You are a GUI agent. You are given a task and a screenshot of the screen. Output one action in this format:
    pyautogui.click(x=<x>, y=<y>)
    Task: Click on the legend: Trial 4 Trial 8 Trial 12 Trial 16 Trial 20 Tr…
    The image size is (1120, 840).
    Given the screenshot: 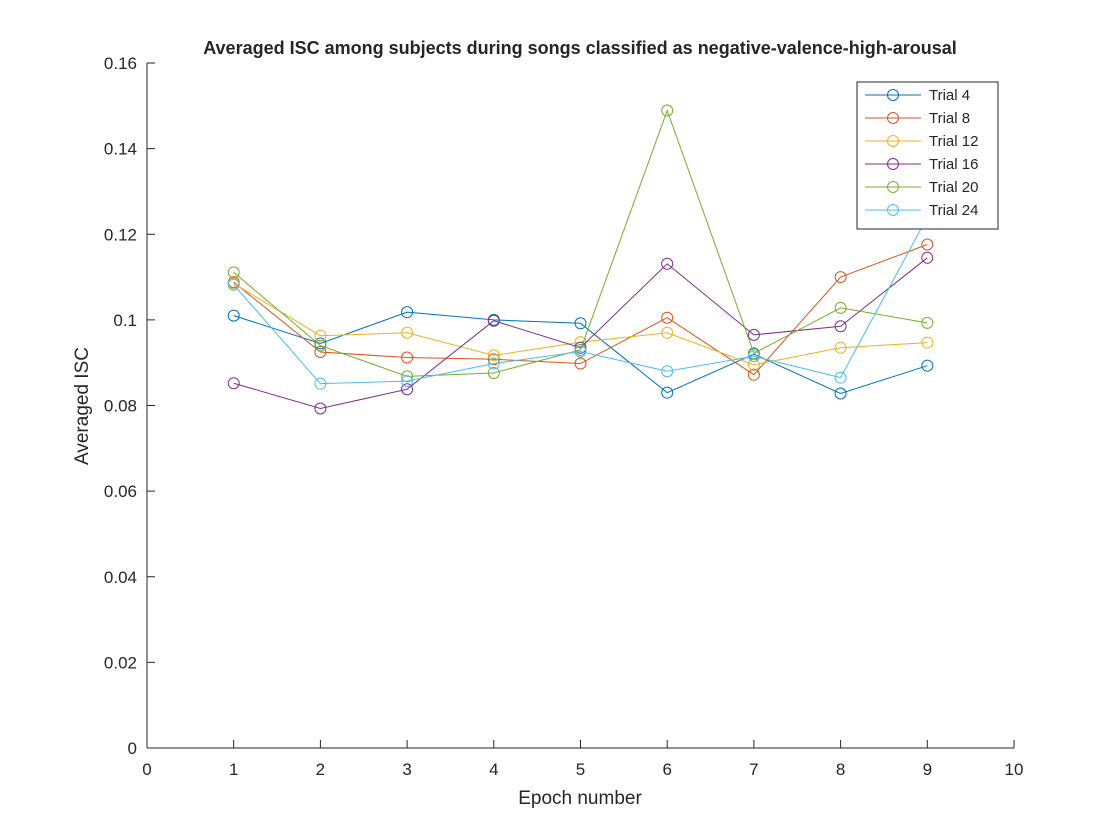 What is the action you would take?
    pyautogui.click(x=927, y=155)
    